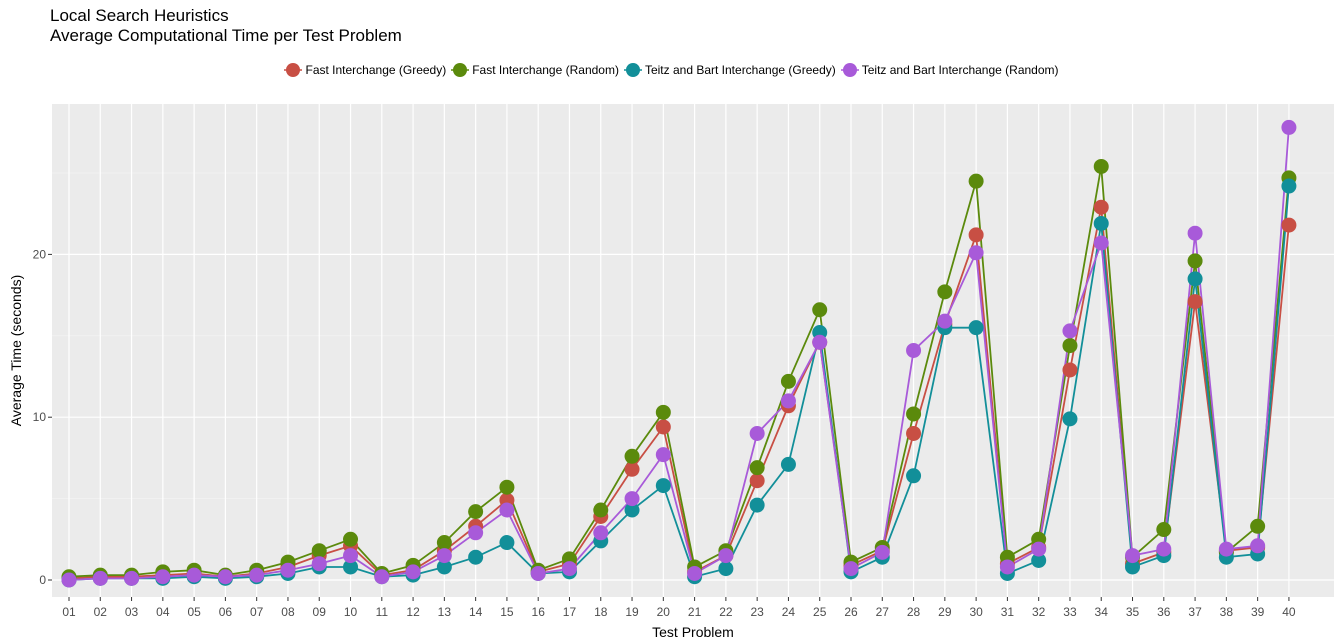 This screenshot has width=1344, height=644. Describe the element at coordinates (1289, 612) in the screenshot. I see `x-tick-label: 40` at that location.